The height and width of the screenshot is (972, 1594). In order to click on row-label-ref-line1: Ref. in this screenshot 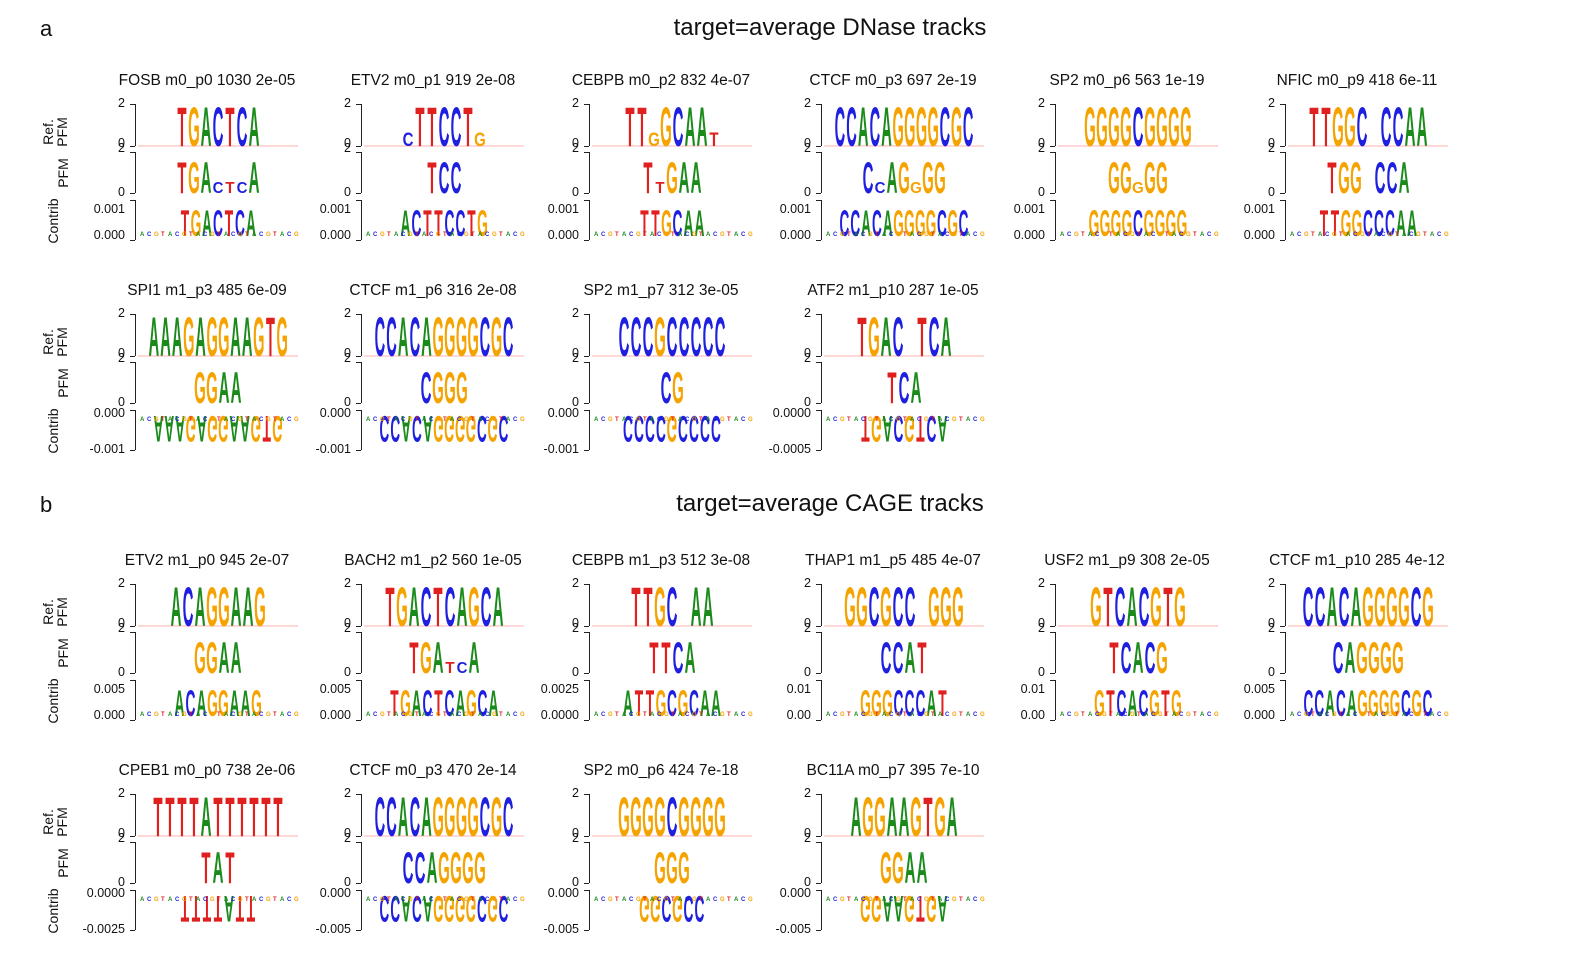, I will do `click(48, 822)`.